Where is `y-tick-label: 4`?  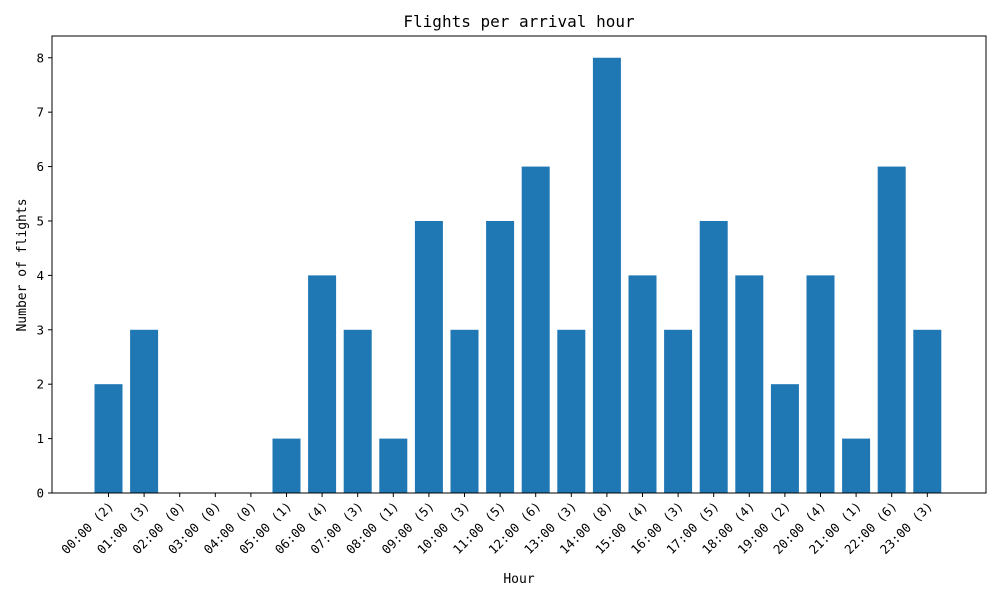
y-tick-label: 4 is located at coordinates (40, 275).